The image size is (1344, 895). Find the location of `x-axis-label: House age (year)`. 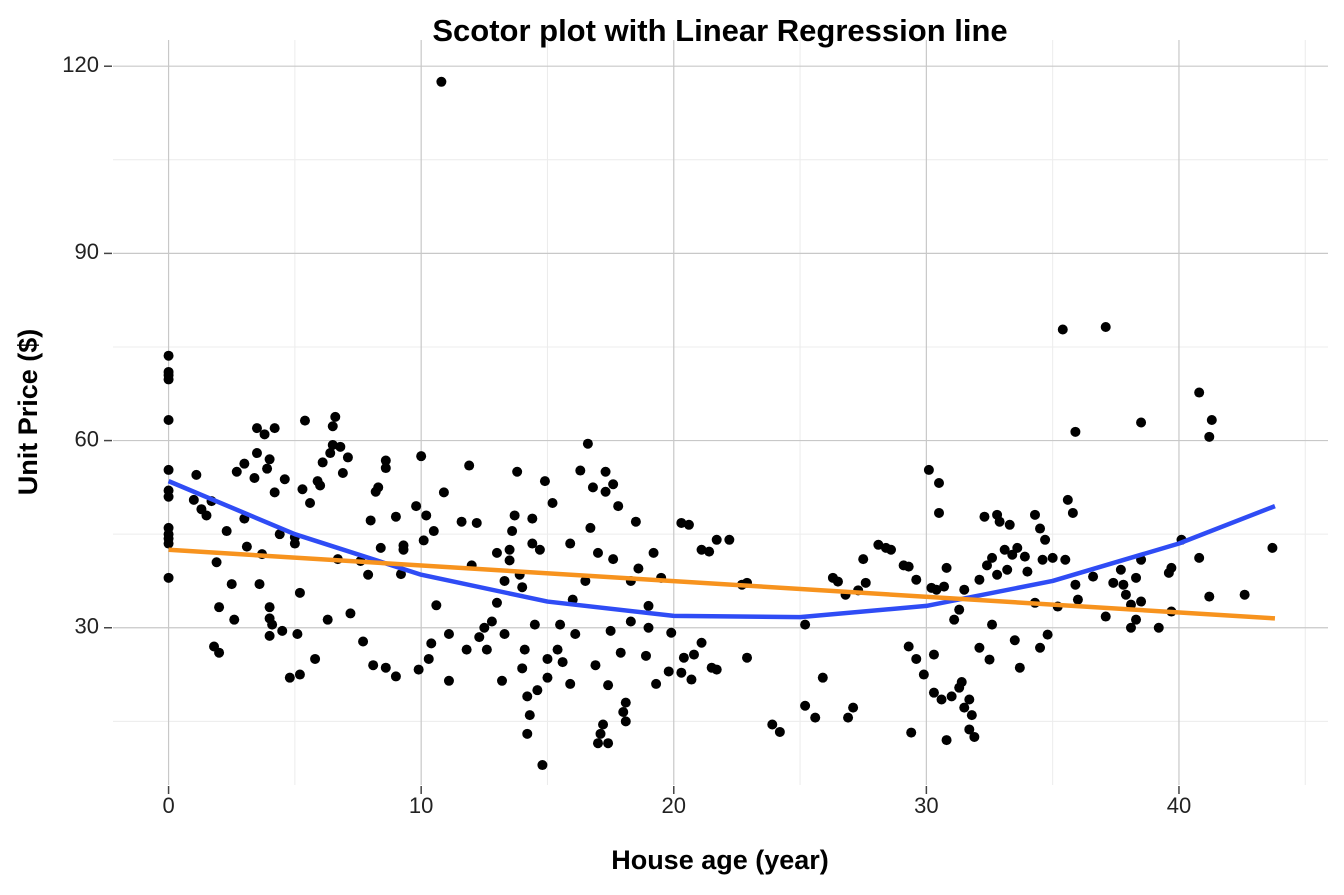

x-axis-label: House age (year) is located at coordinates (720, 860).